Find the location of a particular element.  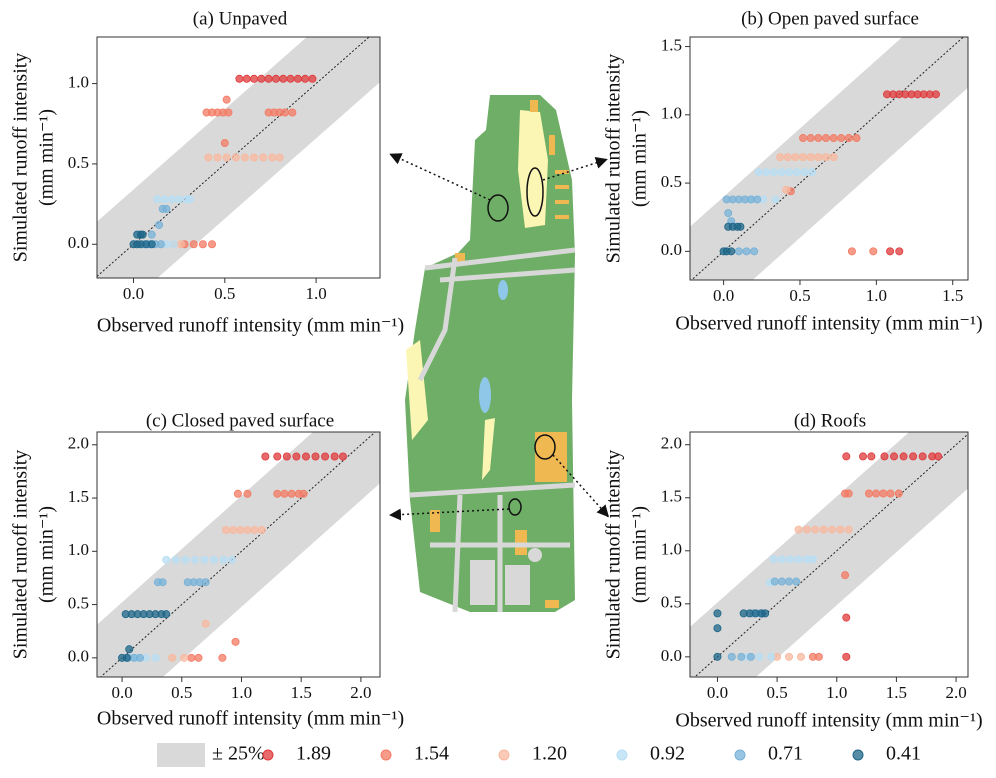

x-tick-label: 0.5 is located at coordinates (181, 692).